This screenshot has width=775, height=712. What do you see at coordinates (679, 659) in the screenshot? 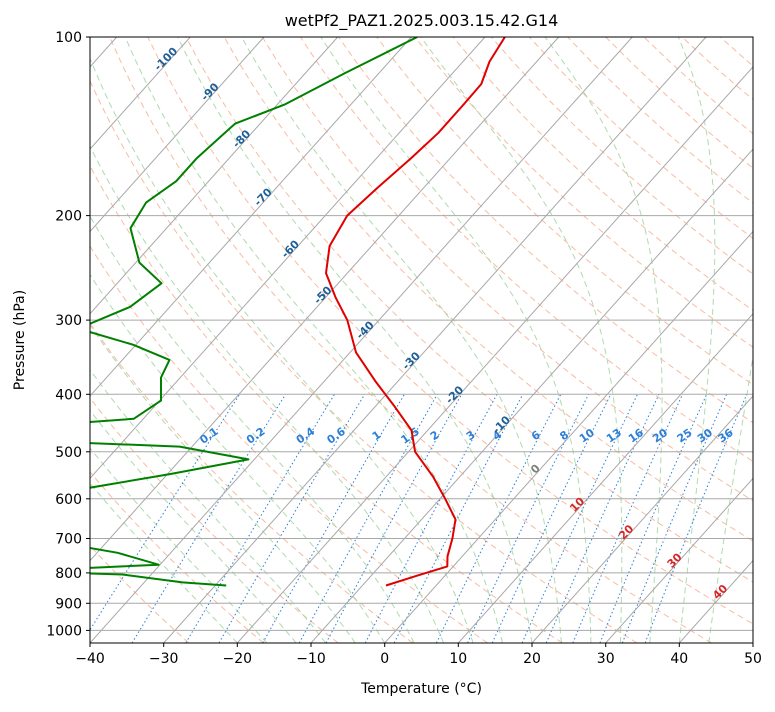
I see `x-tick-label: 40` at bounding box center [679, 659].